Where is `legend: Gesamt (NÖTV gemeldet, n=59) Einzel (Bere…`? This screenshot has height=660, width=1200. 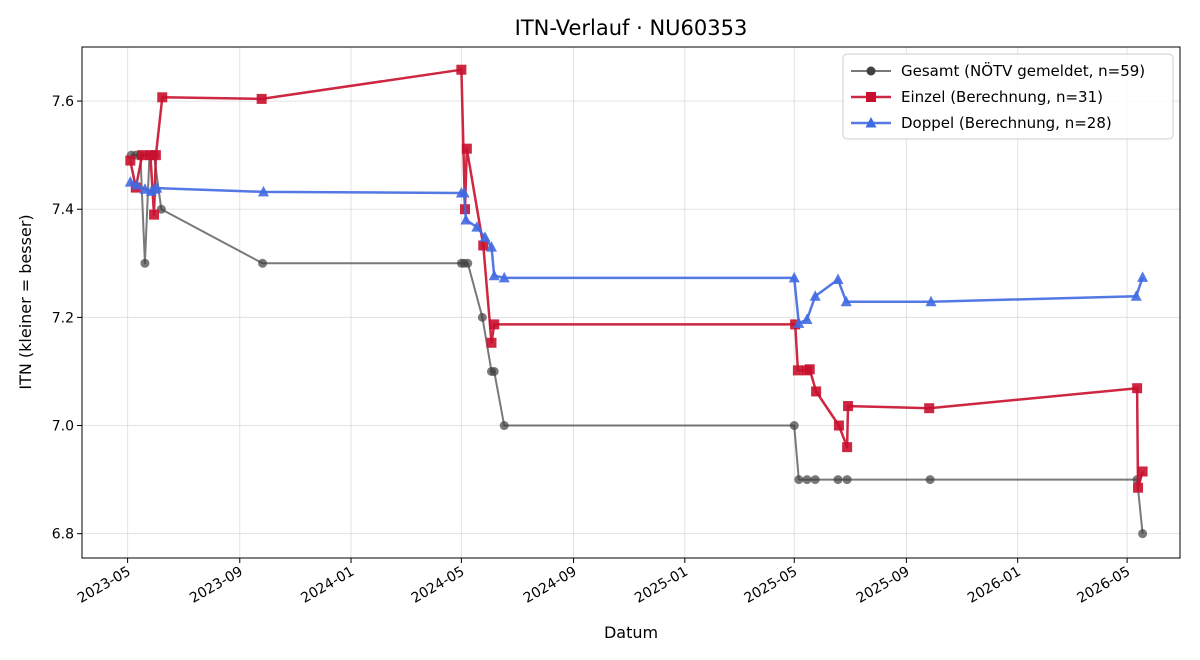 legend: Gesamt (NÖTV gemeldet, n=59) Einzel (Bere… is located at coordinates (1008, 96).